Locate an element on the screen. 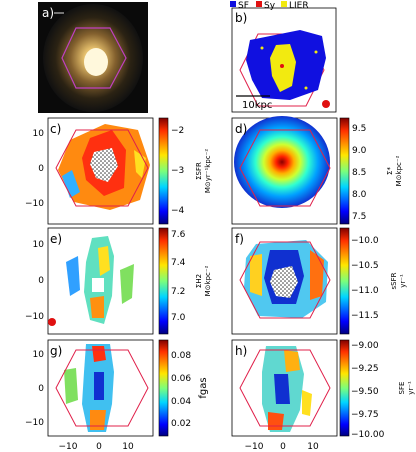  colorbar-c-label-top: ΣSFR is located at coordinates (199, 171).